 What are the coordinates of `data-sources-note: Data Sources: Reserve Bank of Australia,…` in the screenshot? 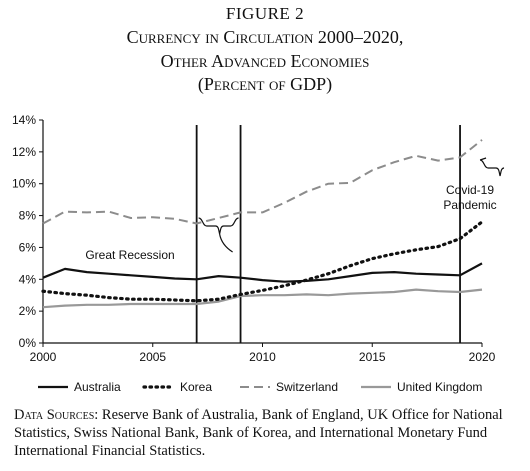 It's located at (266, 433).